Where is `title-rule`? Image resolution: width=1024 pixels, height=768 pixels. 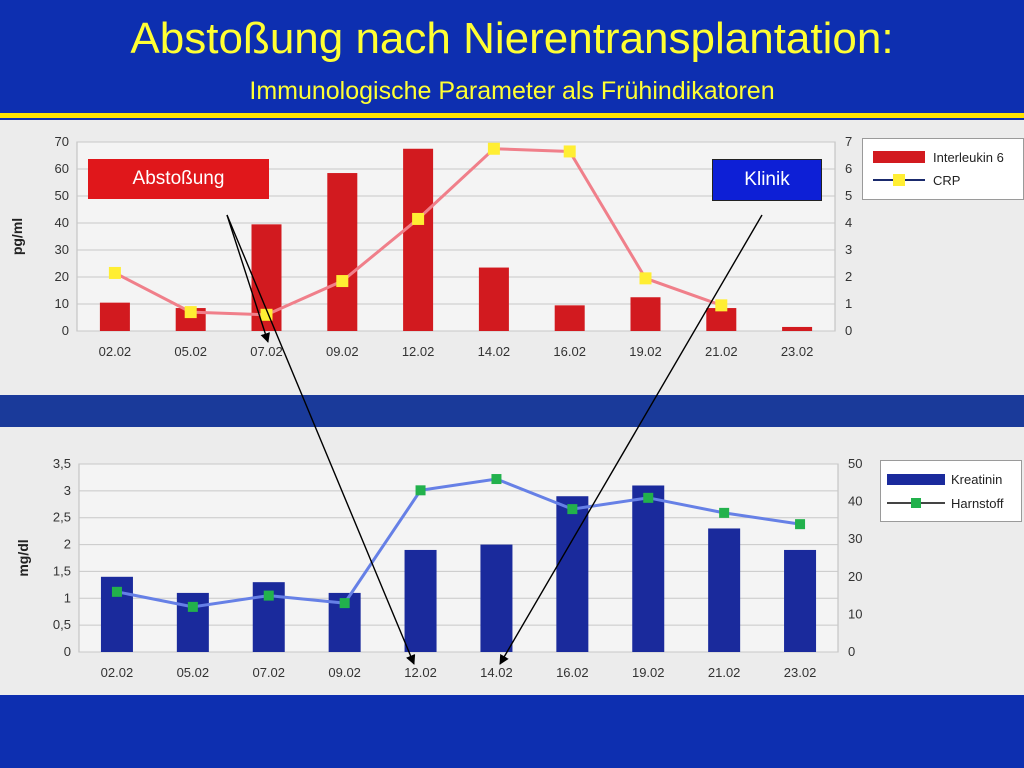 title-rule is located at coordinates (512, 115).